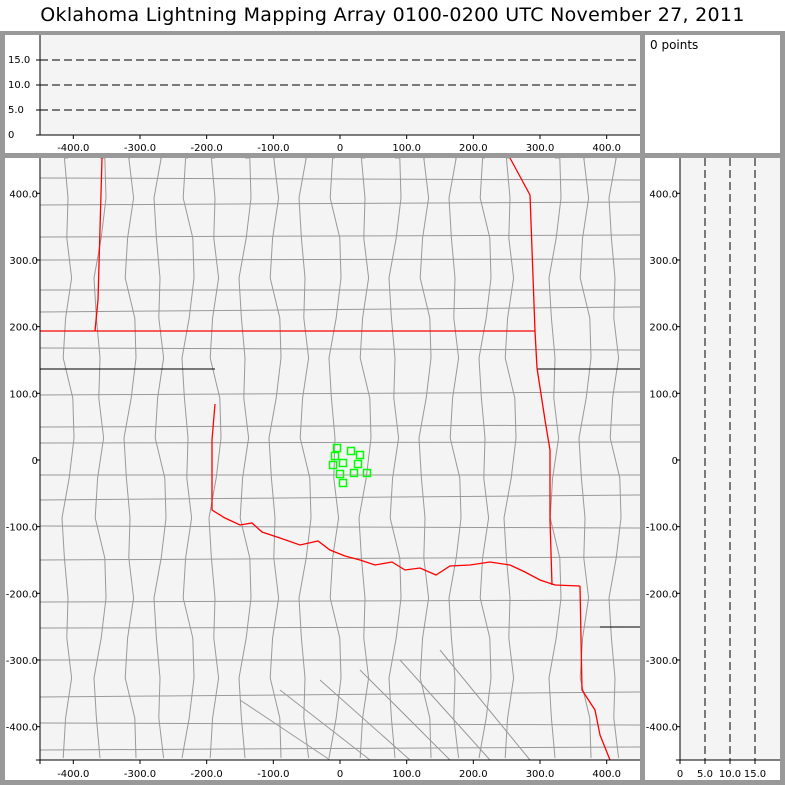  Describe the element at coordinates (140, 148) in the screenshot. I see `top-x-tick-label: -300.0` at that location.